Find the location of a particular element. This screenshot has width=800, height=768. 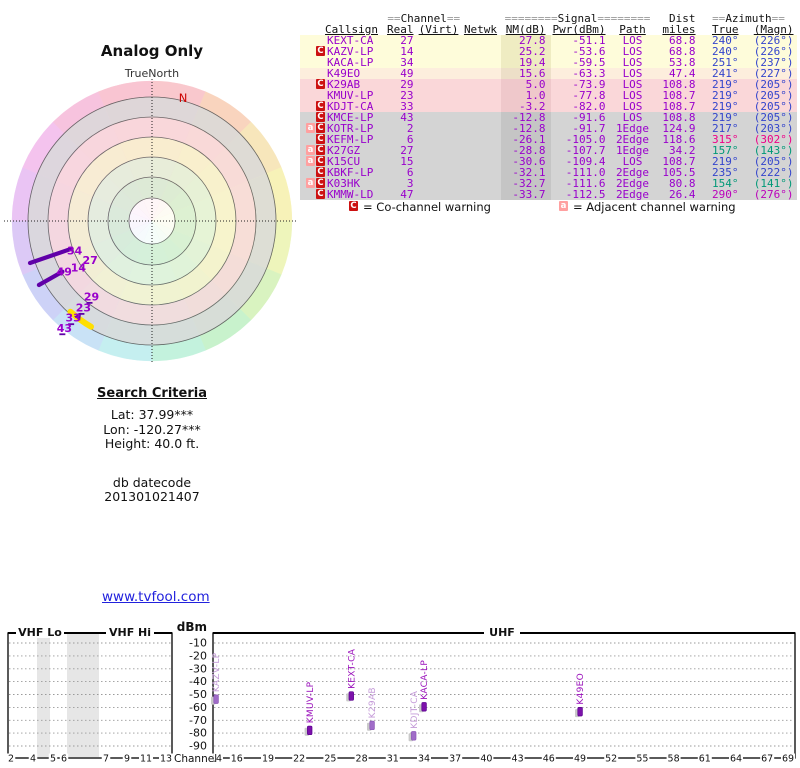

dbm-tick-label: -40 is located at coordinates (198, 681).